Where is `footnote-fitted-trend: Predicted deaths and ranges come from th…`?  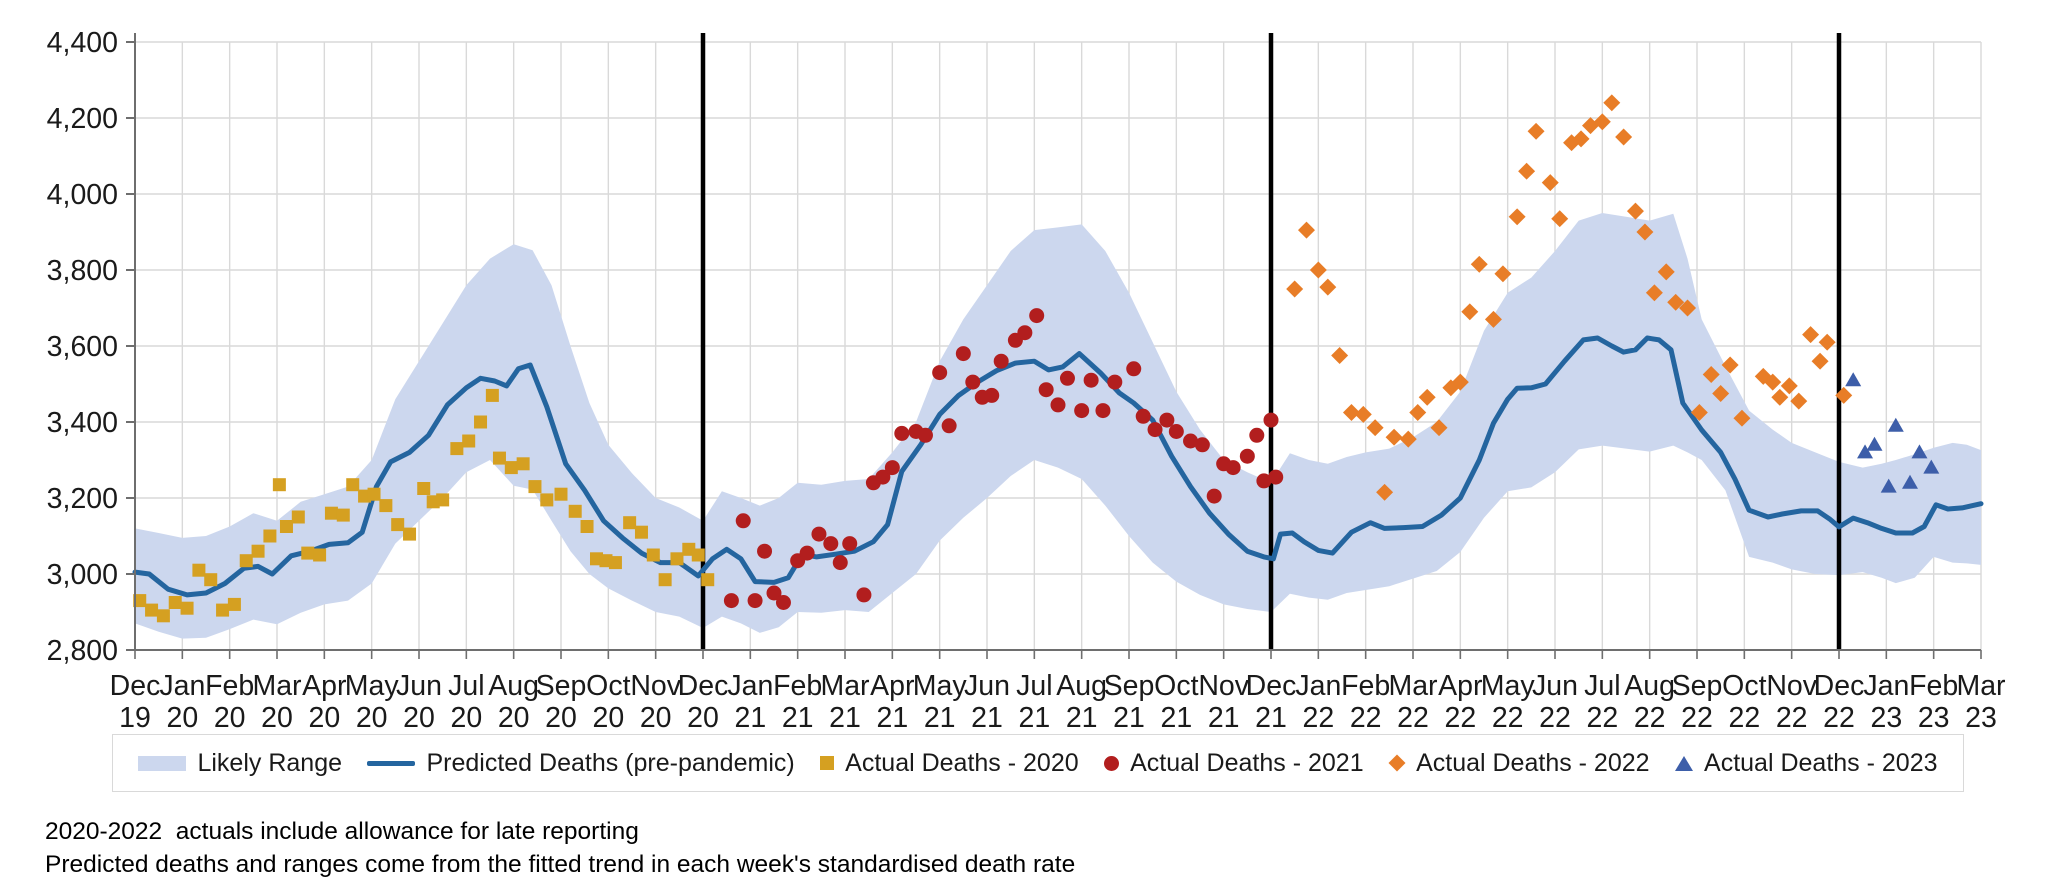 footnote-fitted-trend: Predicted deaths and ranges come from th… is located at coordinates (560, 864).